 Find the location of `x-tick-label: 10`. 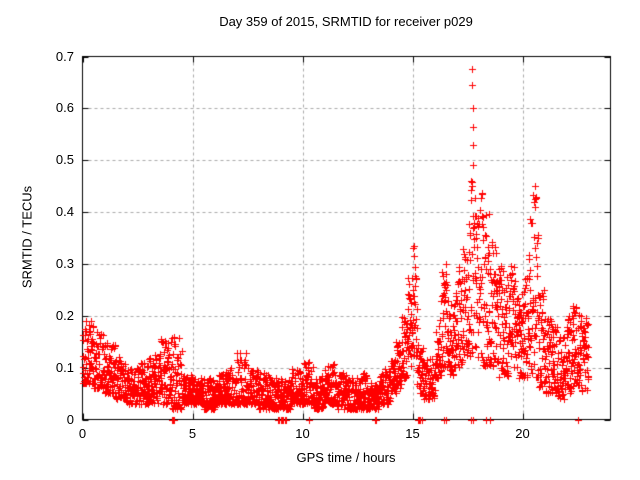

x-tick-label: 10 is located at coordinates (302, 433).